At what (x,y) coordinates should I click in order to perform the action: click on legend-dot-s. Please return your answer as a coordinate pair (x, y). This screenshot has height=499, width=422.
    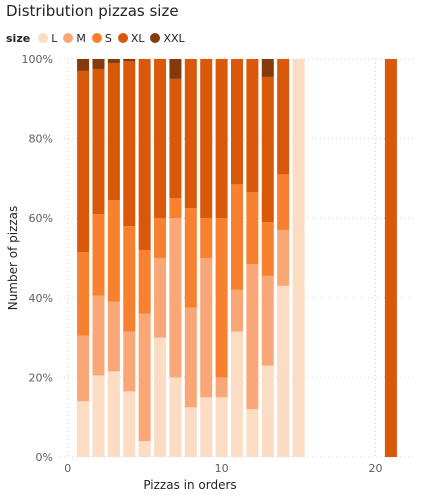
    Looking at the image, I should click on (96, 38).